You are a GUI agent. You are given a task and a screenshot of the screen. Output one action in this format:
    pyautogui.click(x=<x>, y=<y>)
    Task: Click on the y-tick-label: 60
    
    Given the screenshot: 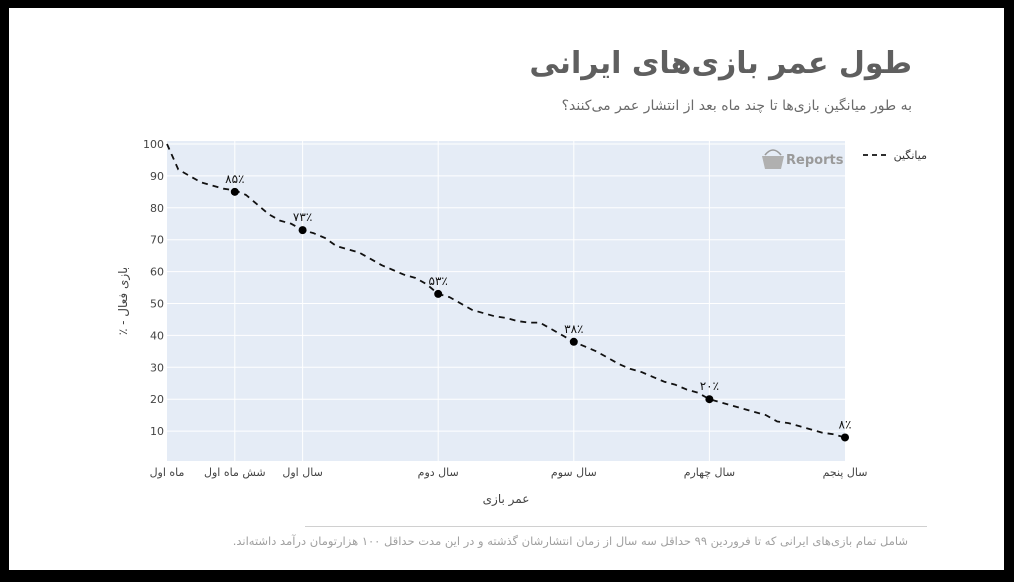 What is the action you would take?
    pyautogui.click(x=157, y=272)
    